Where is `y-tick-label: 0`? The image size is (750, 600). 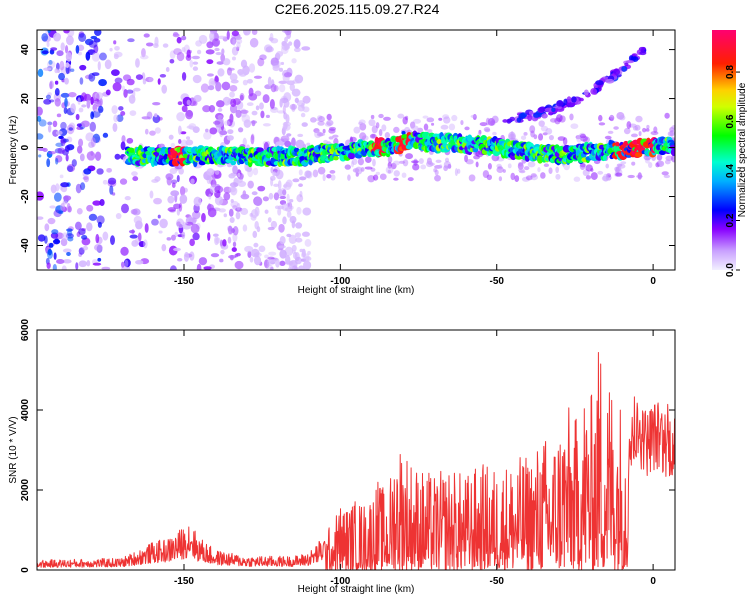 y-tick-label: 0 is located at coordinates (25, 147).